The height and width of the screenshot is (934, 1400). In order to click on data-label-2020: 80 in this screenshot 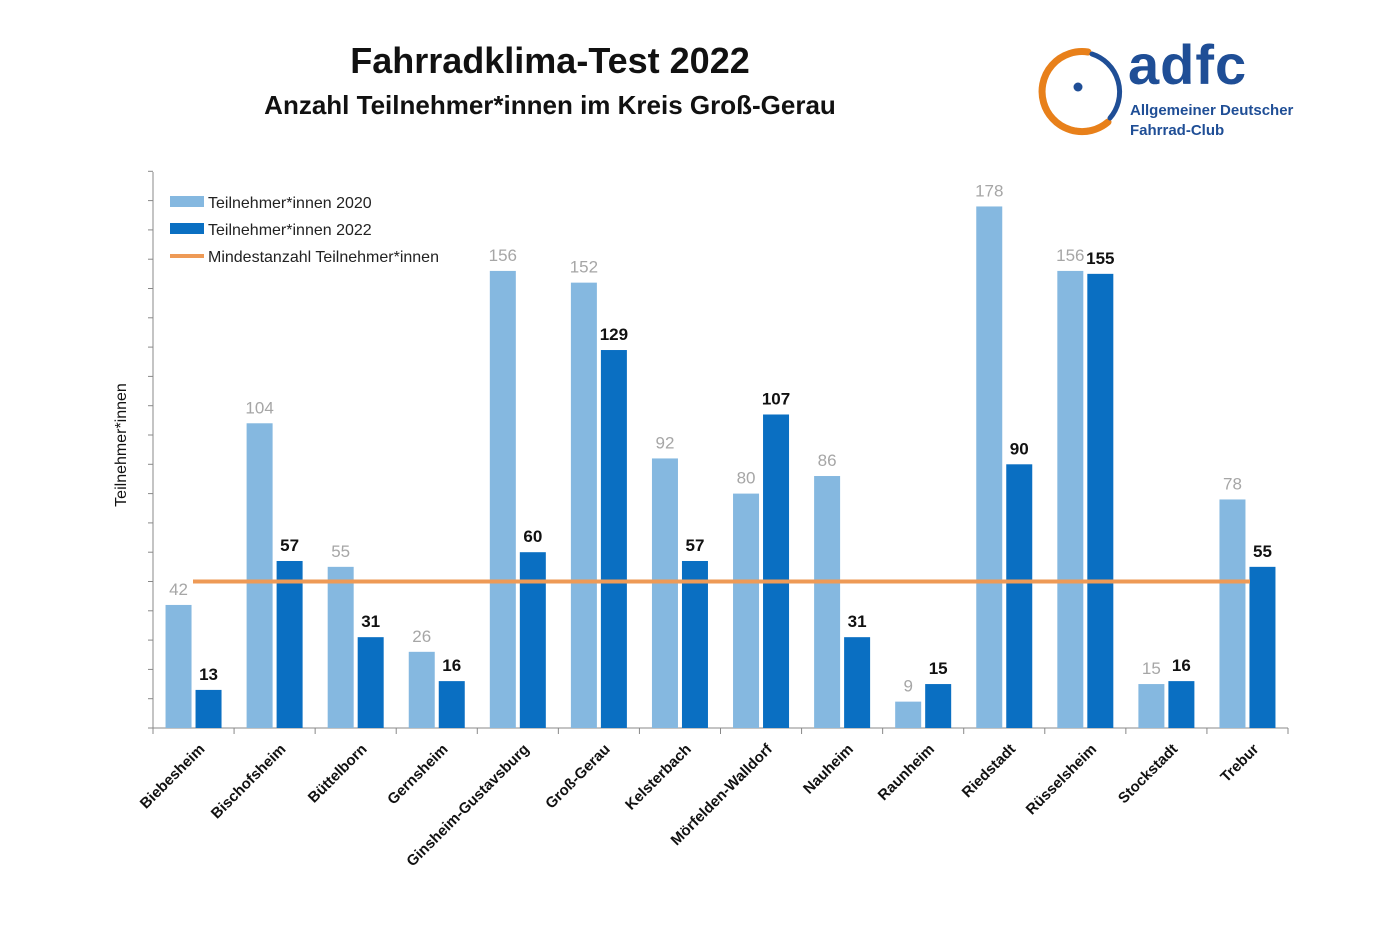, I will do `click(746, 478)`.